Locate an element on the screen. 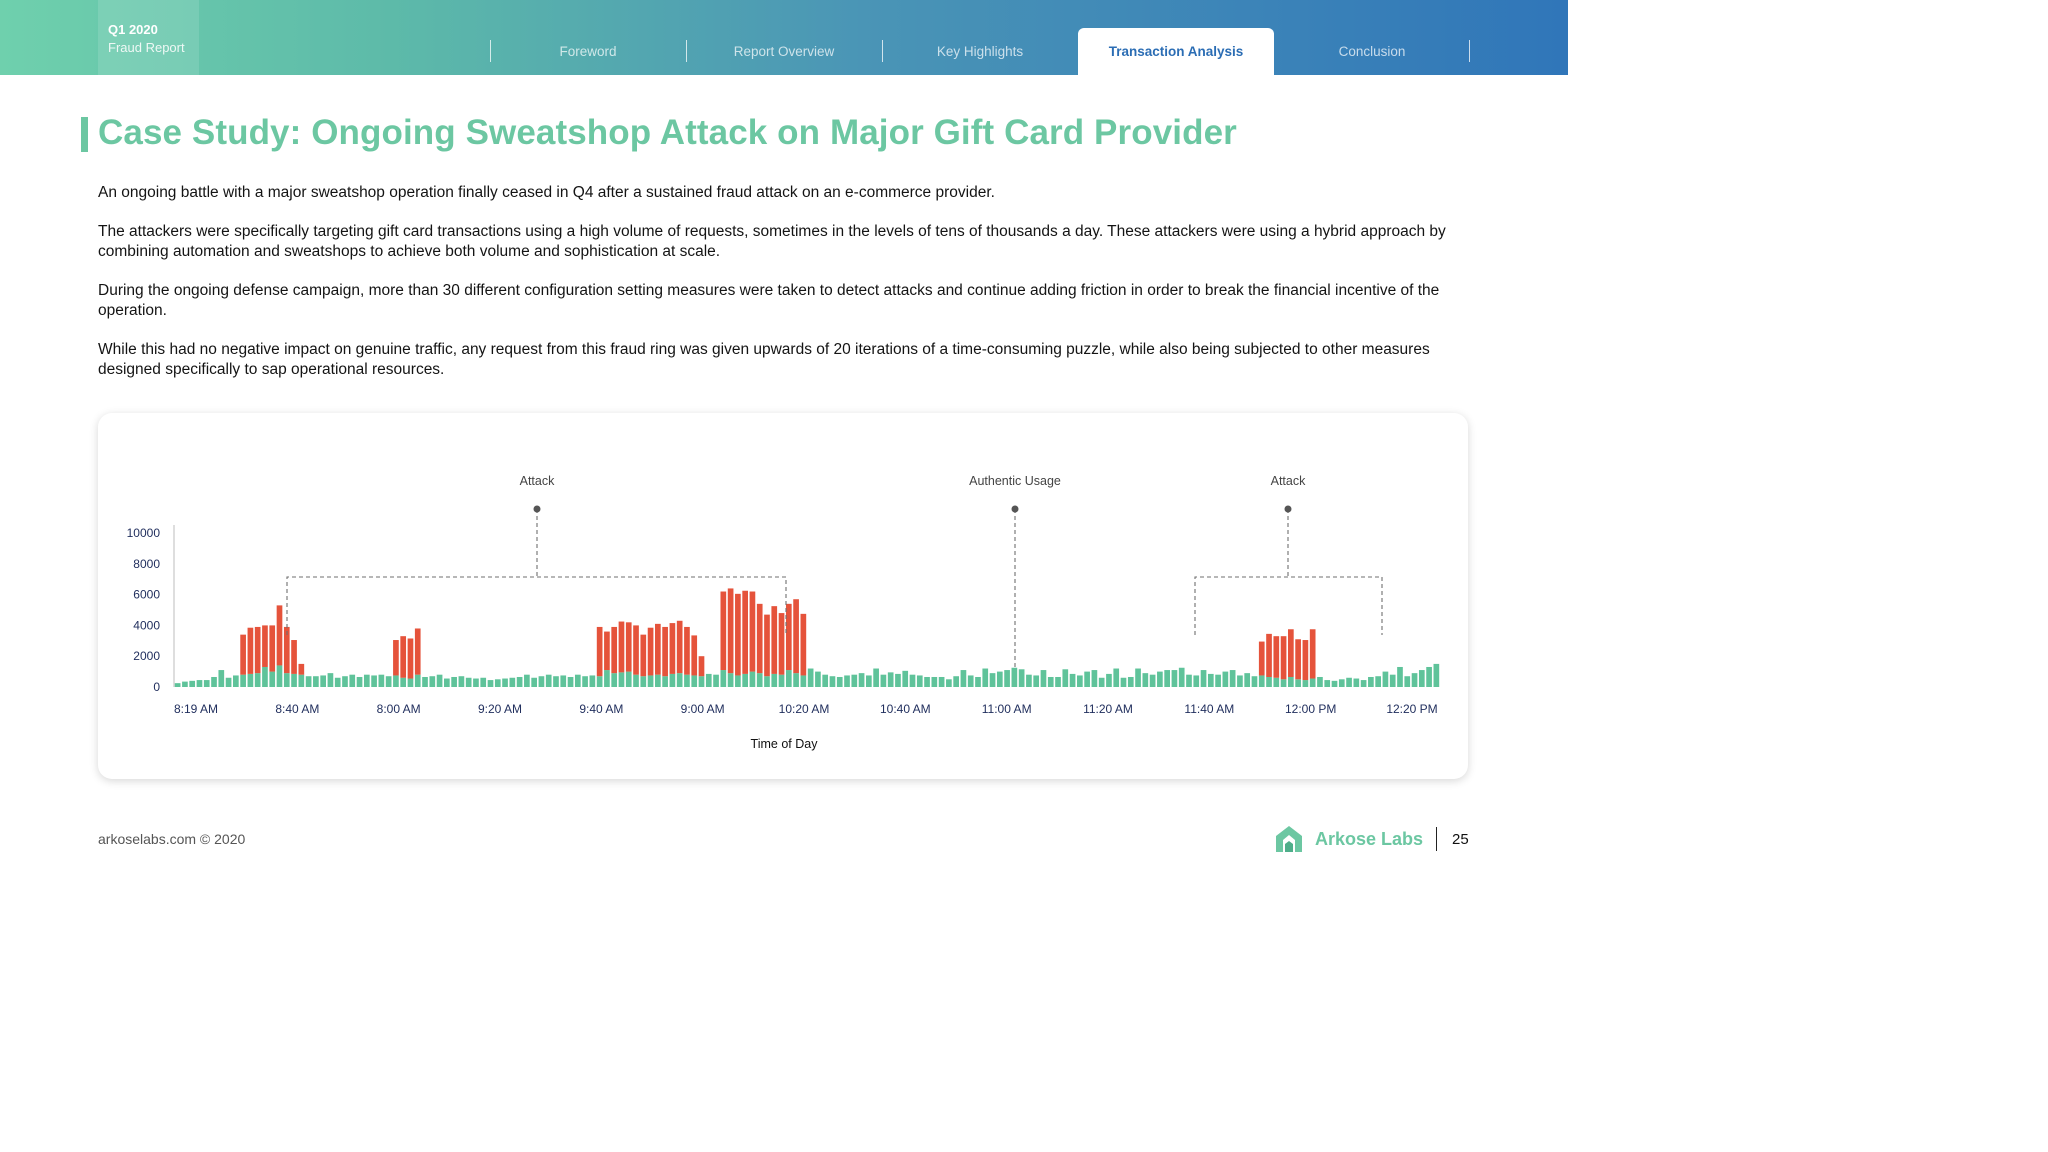  x-tick-label: 11:40 AM is located at coordinates (1209, 709).